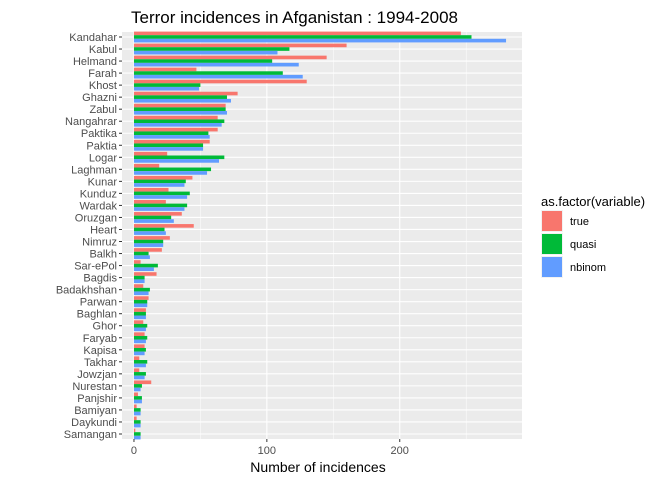  What do you see at coordinates (593, 201) in the screenshot?
I see `legend-title: as.factor(variable)` at bounding box center [593, 201].